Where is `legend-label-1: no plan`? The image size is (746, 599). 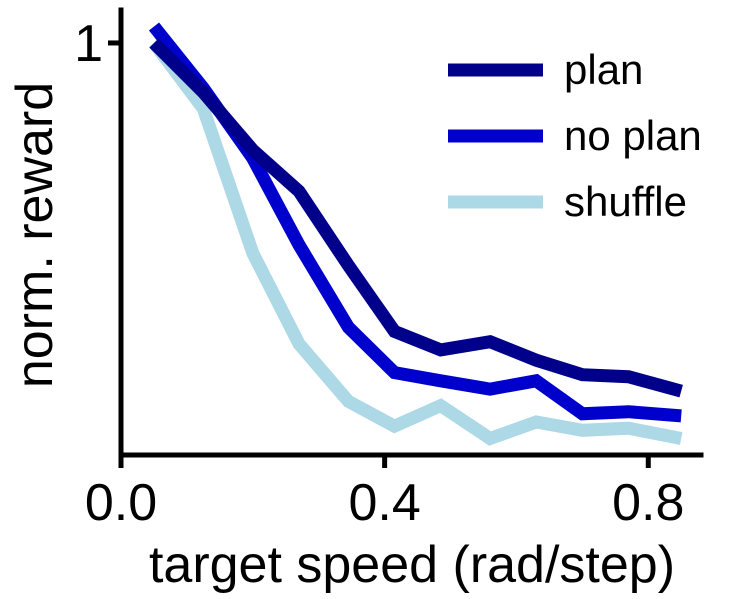
legend-label-1: no plan is located at coordinates (633, 135).